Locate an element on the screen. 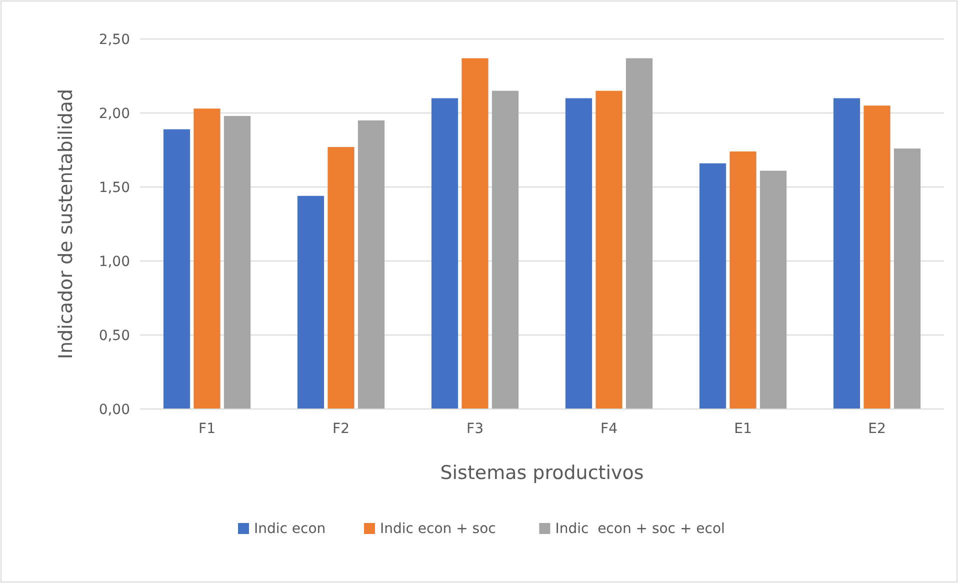 This screenshot has width=958, height=583. y-tick-label: 0,50 is located at coordinates (114, 336).